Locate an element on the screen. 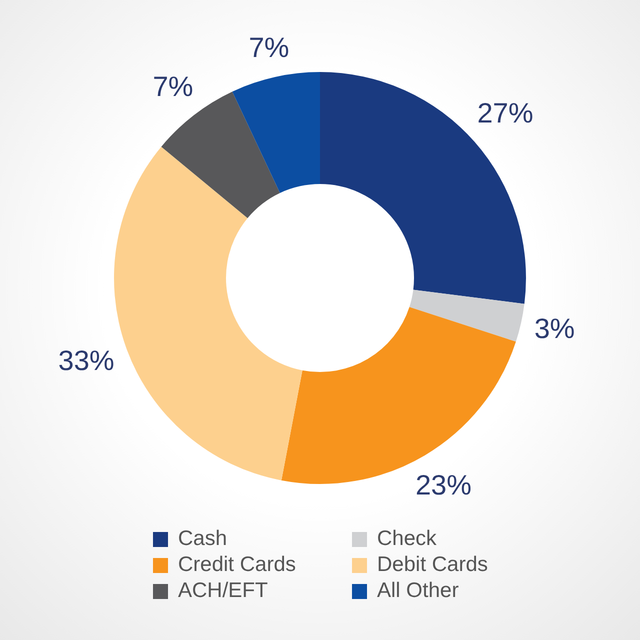  legend-label: Debit Cards is located at coordinates (432, 564).